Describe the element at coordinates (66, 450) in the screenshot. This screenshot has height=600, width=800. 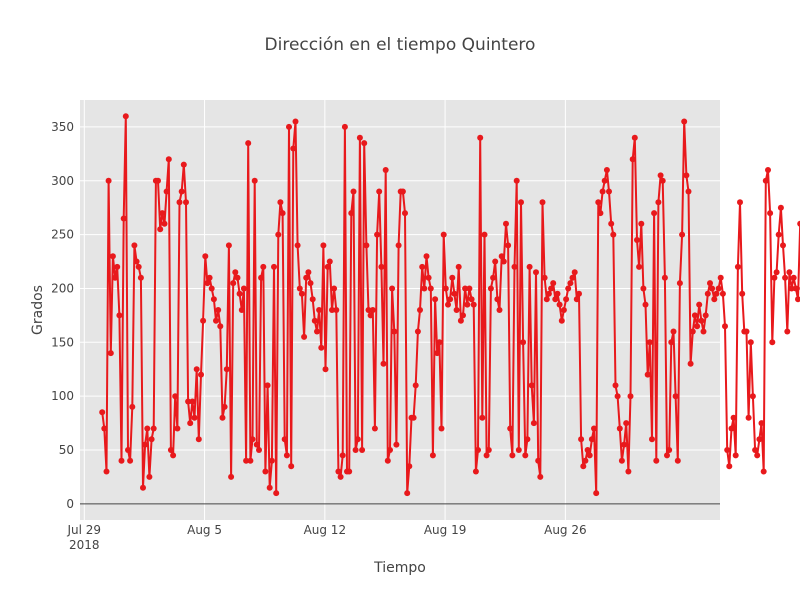
I see `y-tick-label: 50` at that location.